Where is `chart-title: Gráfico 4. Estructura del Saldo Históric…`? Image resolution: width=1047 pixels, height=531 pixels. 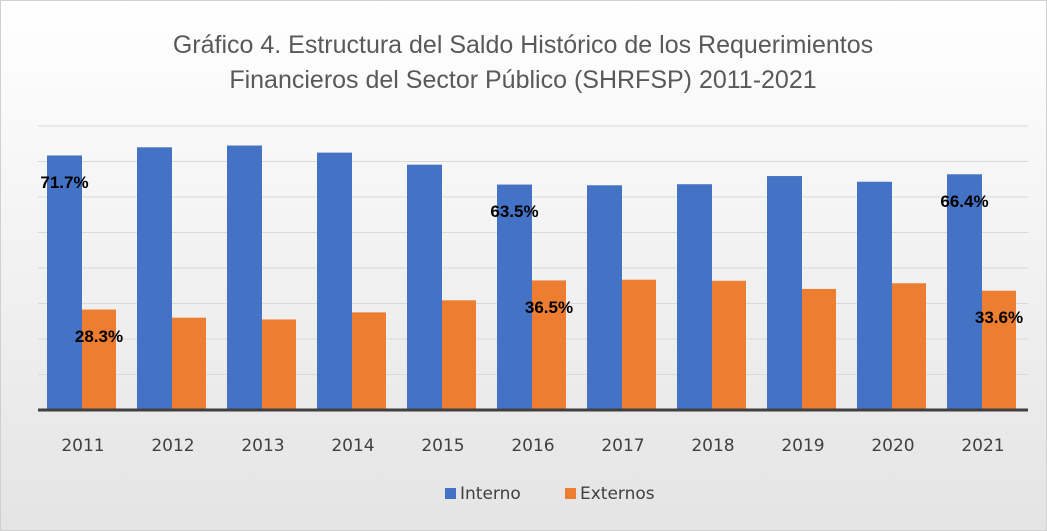 chart-title: Gráfico 4. Estructura del Saldo Históric… is located at coordinates (523, 62).